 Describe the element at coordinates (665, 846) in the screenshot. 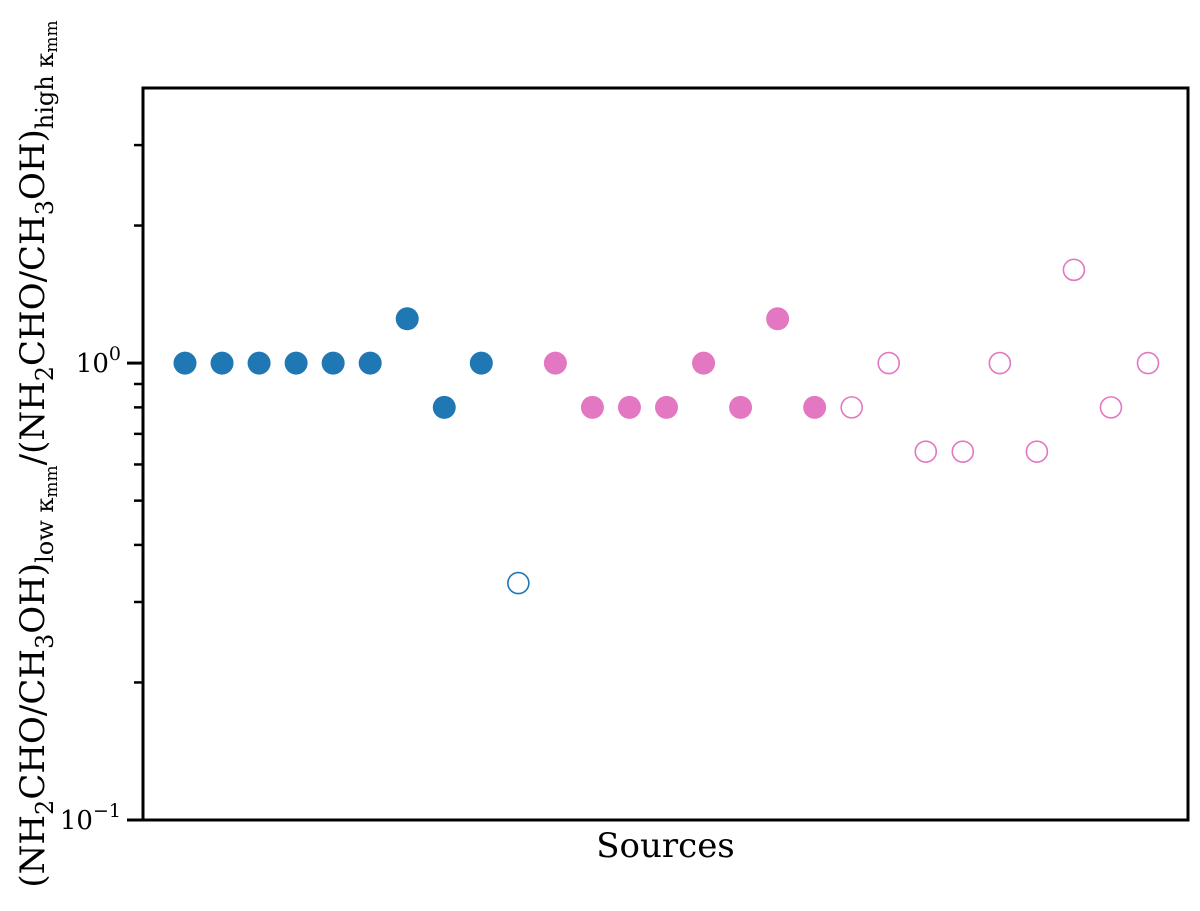

I see `x-axis-label: Sources` at that location.